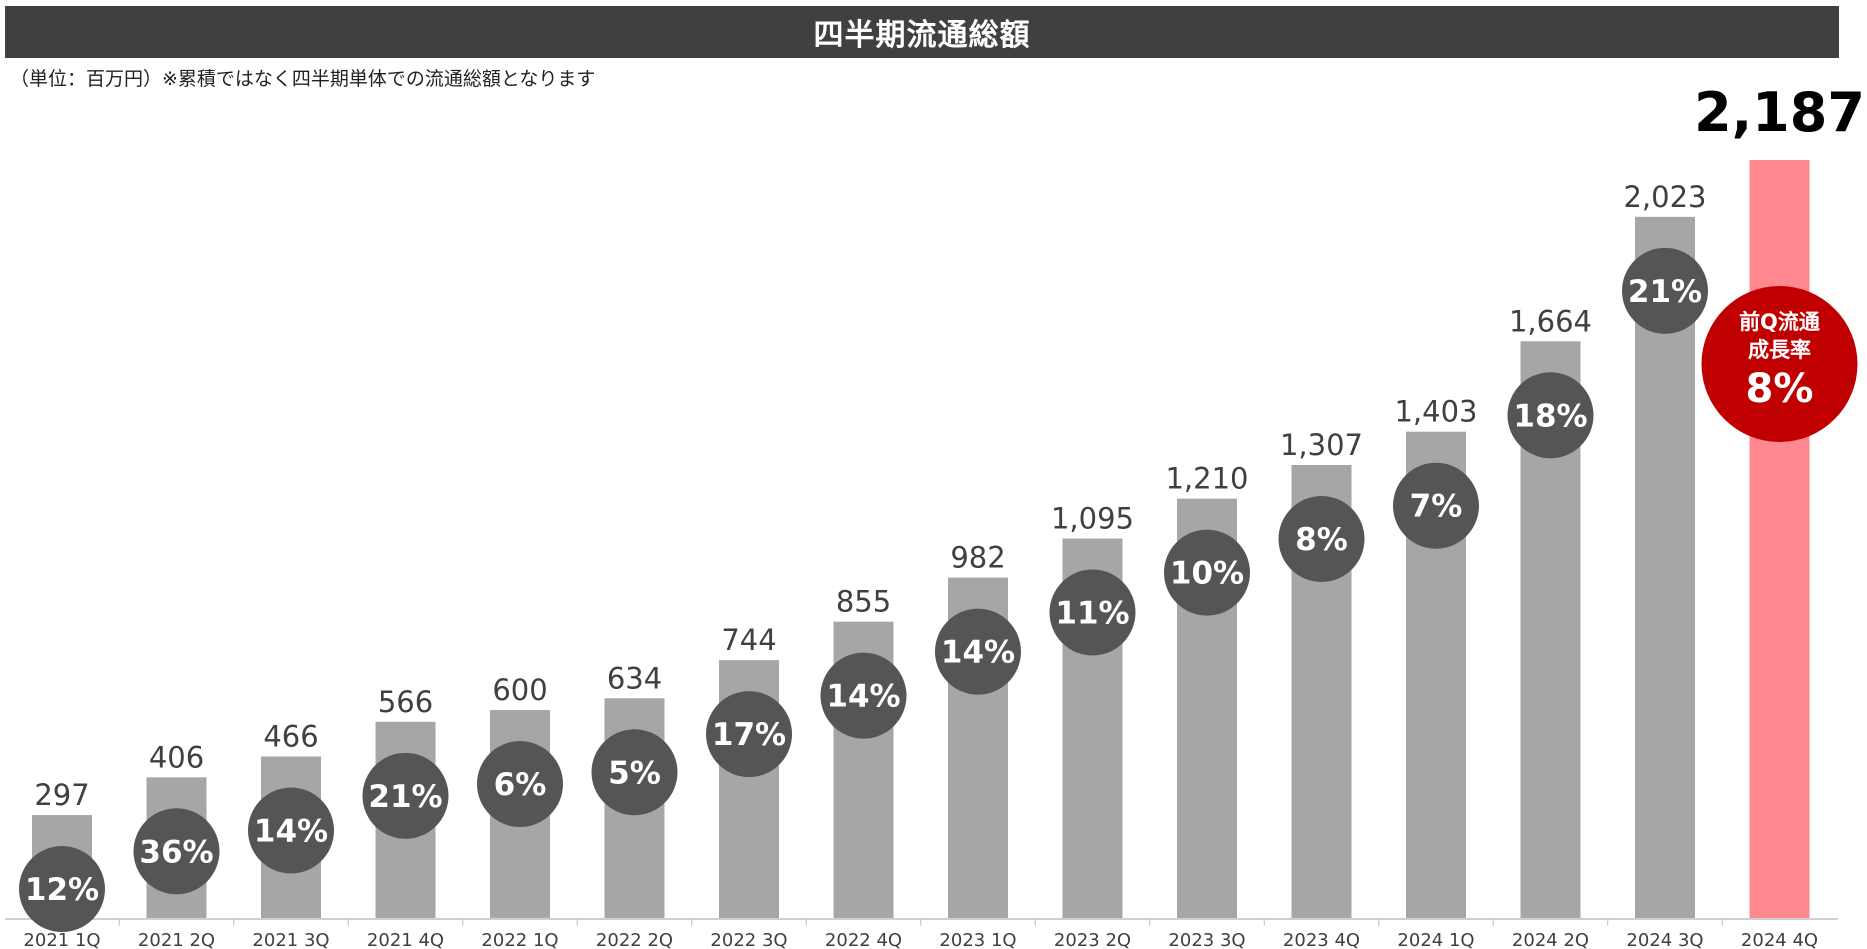  What do you see at coordinates (1664, 939) in the screenshot?
I see `x-tick-label: 2024 3Q` at bounding box center [1664, 939].